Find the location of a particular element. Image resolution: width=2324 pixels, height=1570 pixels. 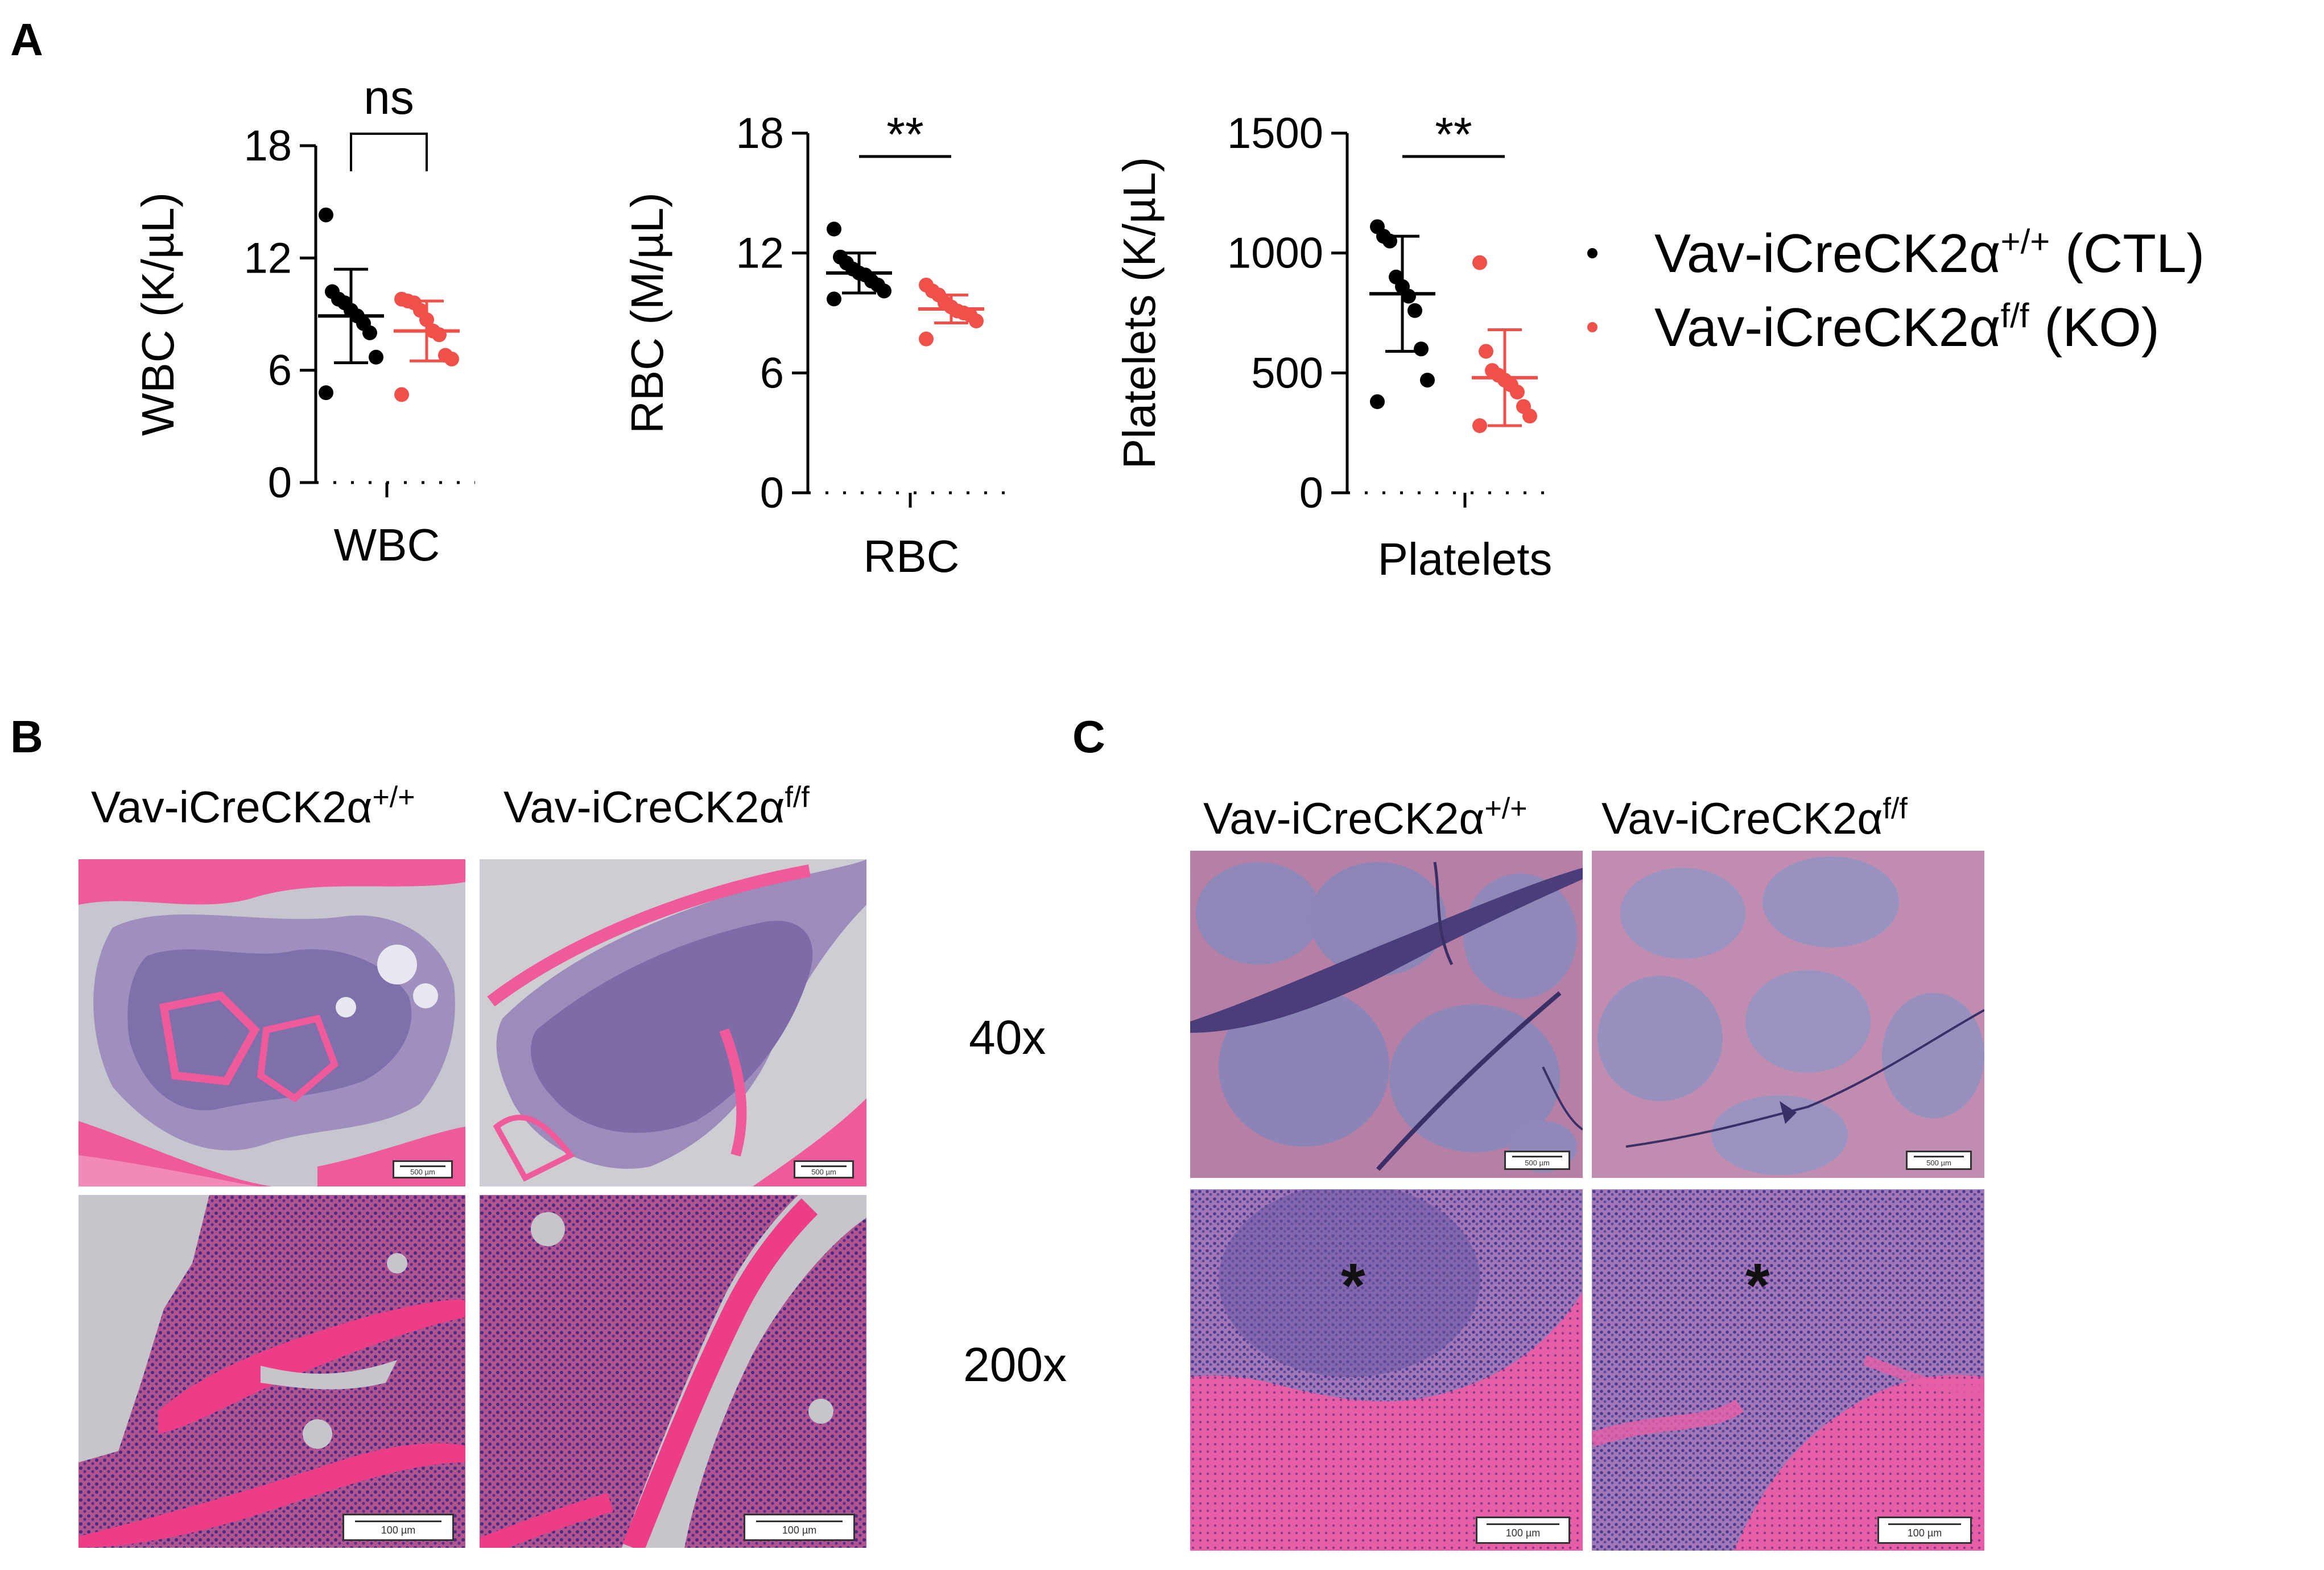

y-tick-label: 1000 is located at coordinates (1275, 253).